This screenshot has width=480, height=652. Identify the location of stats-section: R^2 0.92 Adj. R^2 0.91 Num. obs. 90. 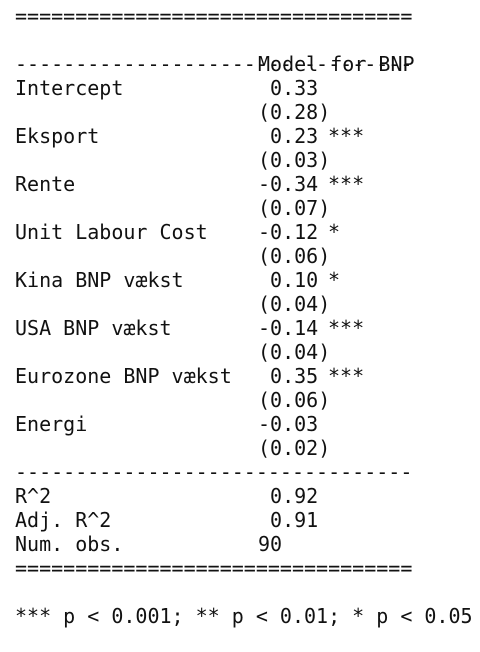
(213, 520).